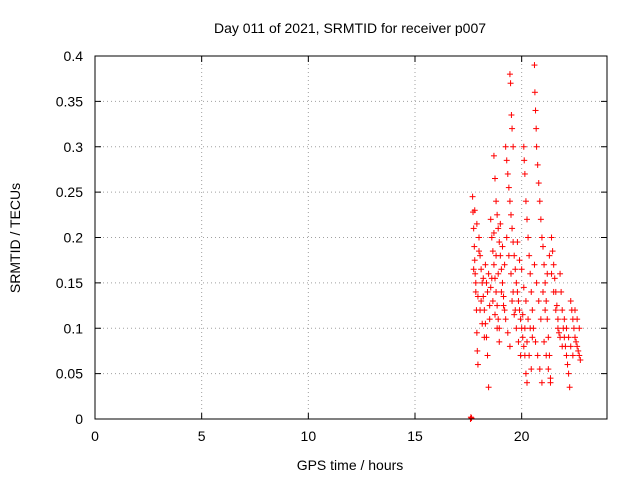 The width and height of the screenshot is (640, 480). I want to click on y-tick-label: 0.3, so click(74, 147).